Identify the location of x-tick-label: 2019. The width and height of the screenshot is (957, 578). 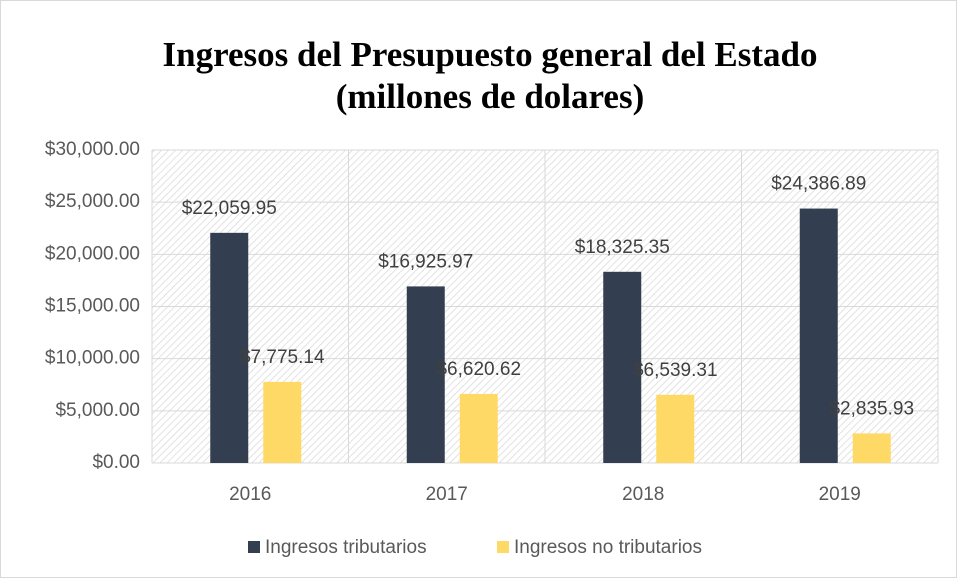
(840, 494).